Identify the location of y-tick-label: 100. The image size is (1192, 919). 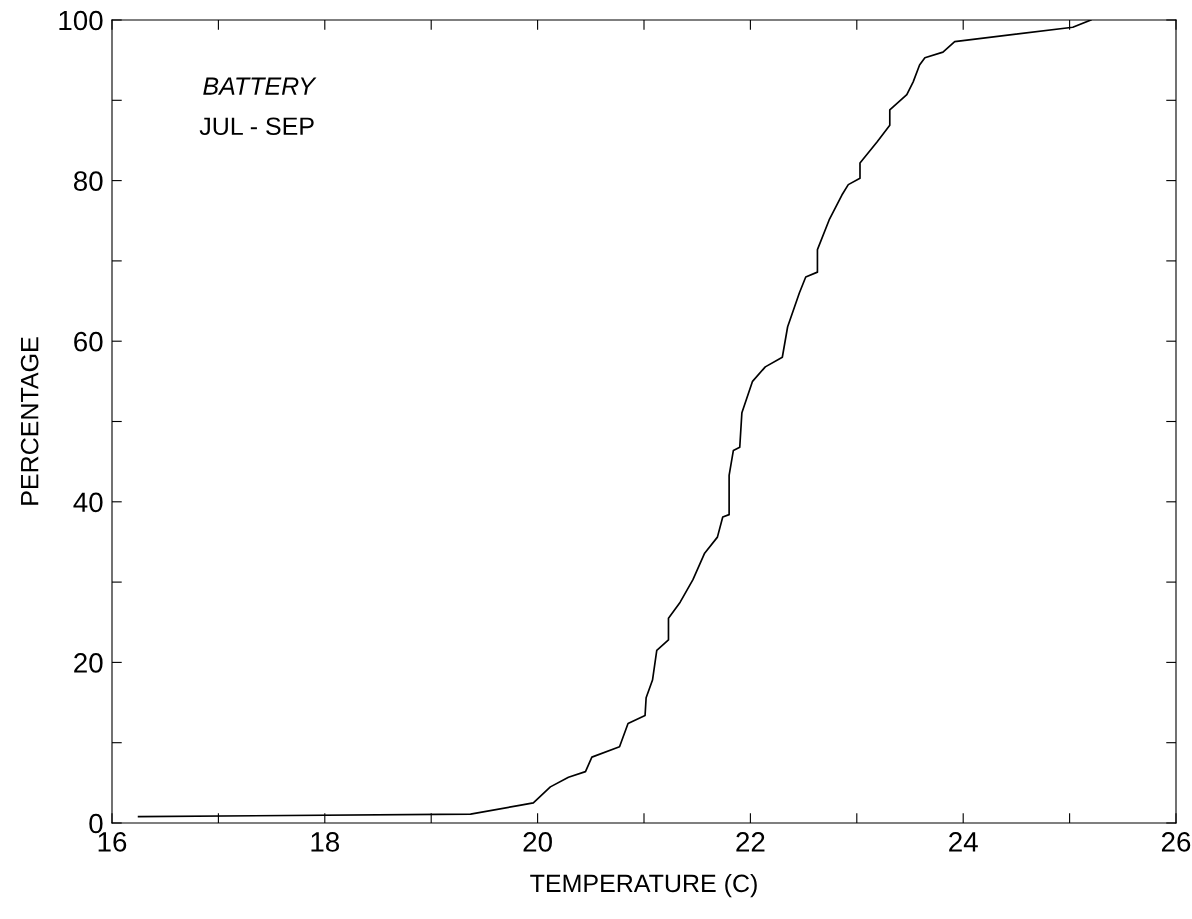
(81, 20).